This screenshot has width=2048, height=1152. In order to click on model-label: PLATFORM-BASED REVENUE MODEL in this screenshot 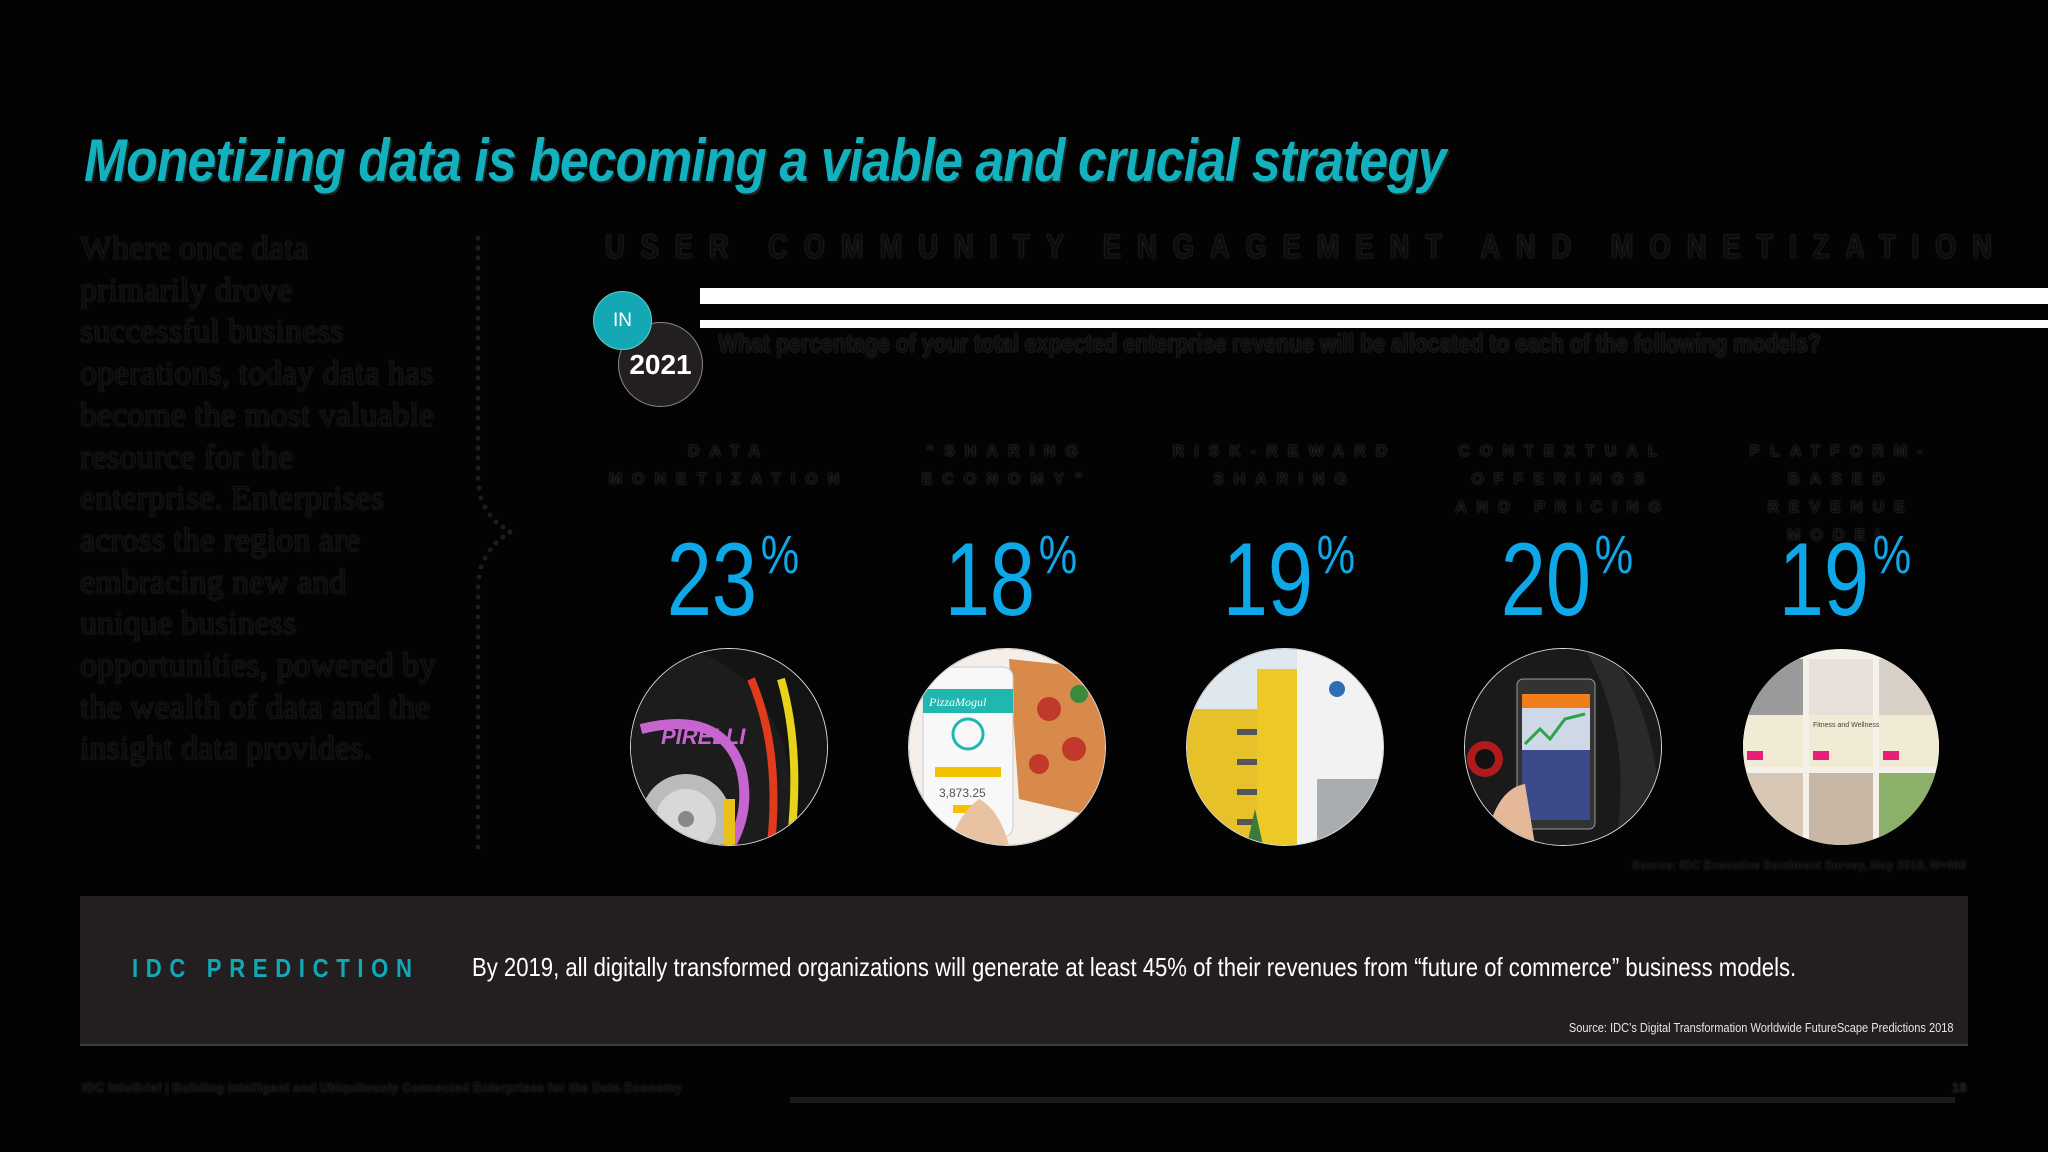, I will do `click(1841, 493)`.